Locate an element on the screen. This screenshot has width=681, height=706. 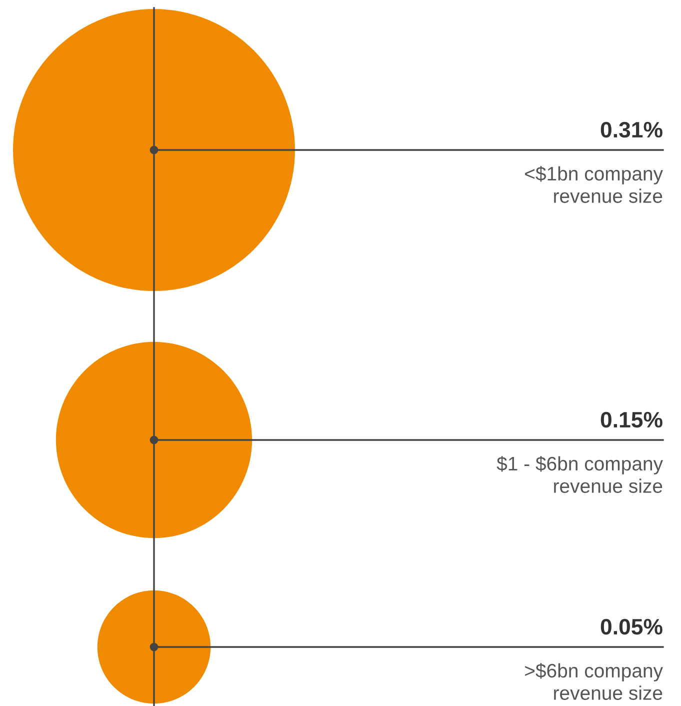
category-label: $1 - $6bn company revenue size is located at coordinates (579, 474).